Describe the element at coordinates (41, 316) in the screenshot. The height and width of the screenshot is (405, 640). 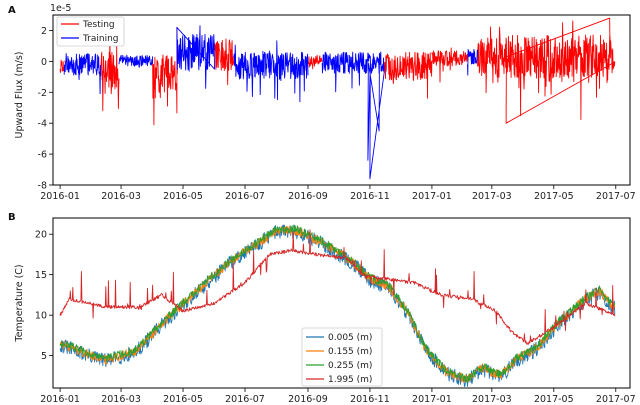
I see `b-ytick-label-2: 10` at that location.